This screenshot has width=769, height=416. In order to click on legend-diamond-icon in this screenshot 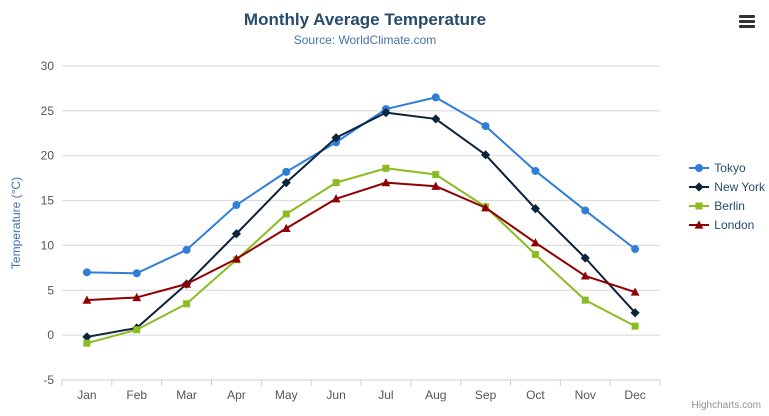, I will do `click(699, 187)`.